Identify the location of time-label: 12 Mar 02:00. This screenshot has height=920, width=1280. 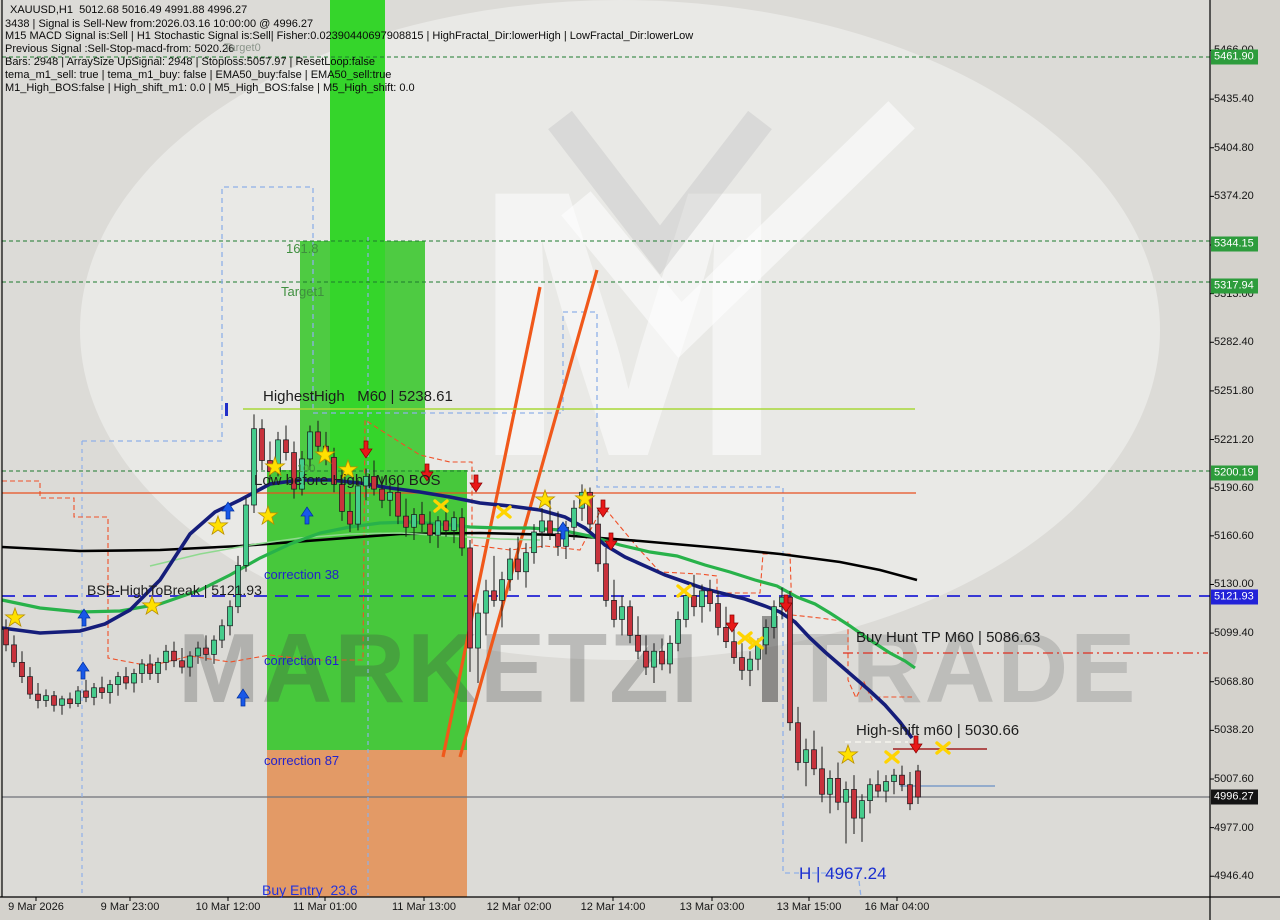
(519, 907).